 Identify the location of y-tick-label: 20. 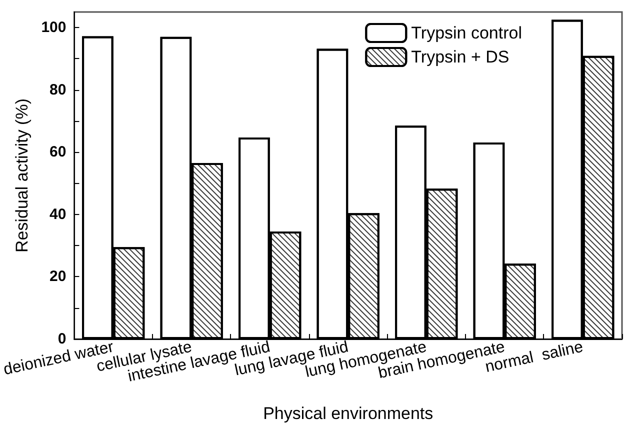
(58, 277).